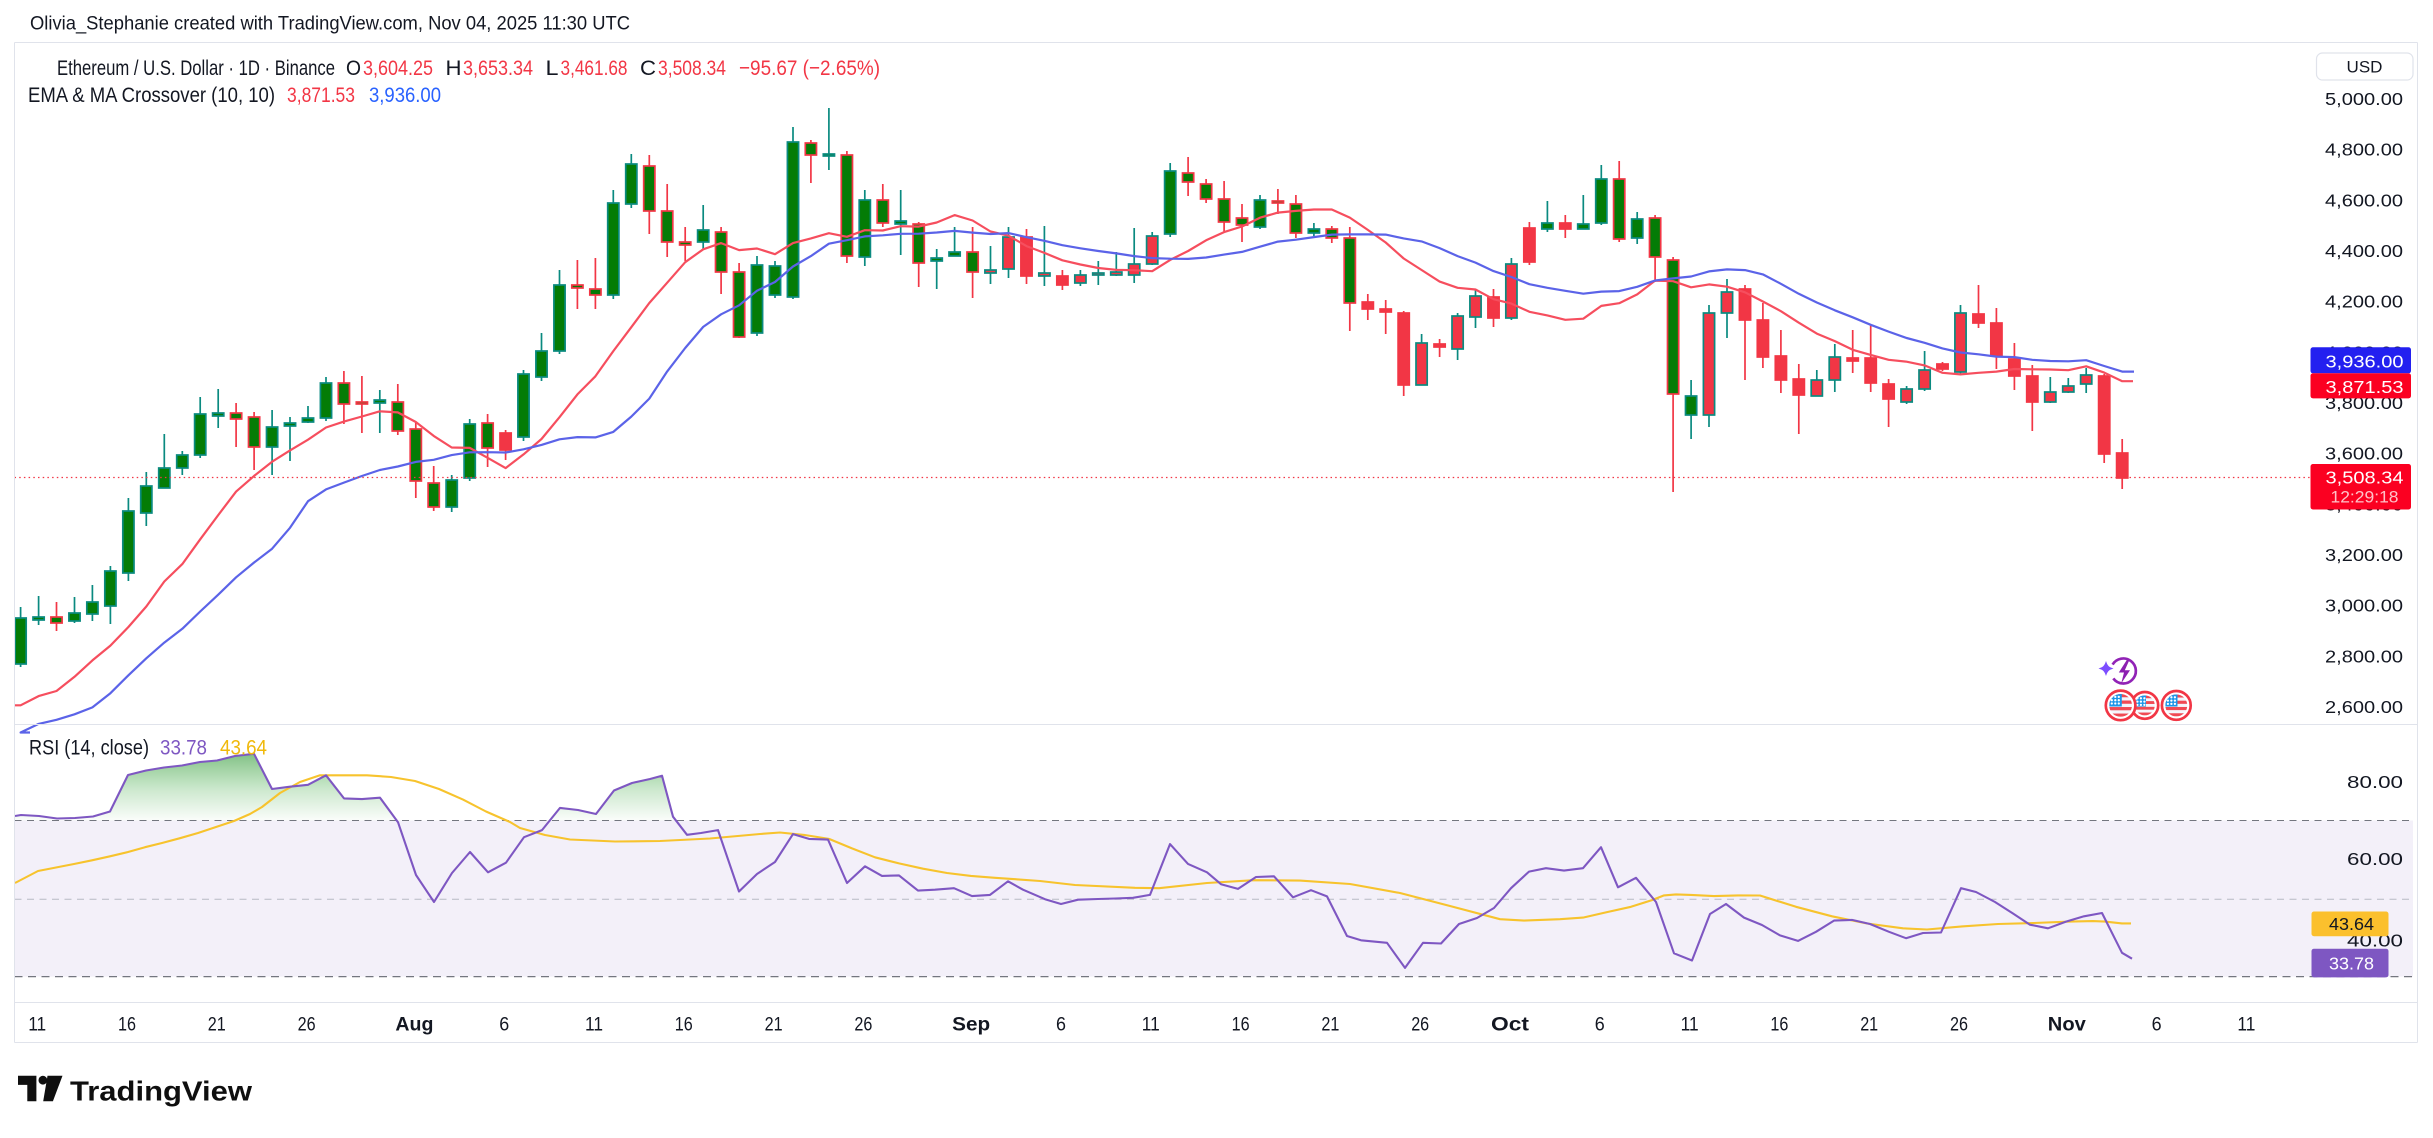  What do you see at coordinates (2364, 555) in the screenshot?
I see `svg-text: 3,200.00` at bounding box center [2364, 555].